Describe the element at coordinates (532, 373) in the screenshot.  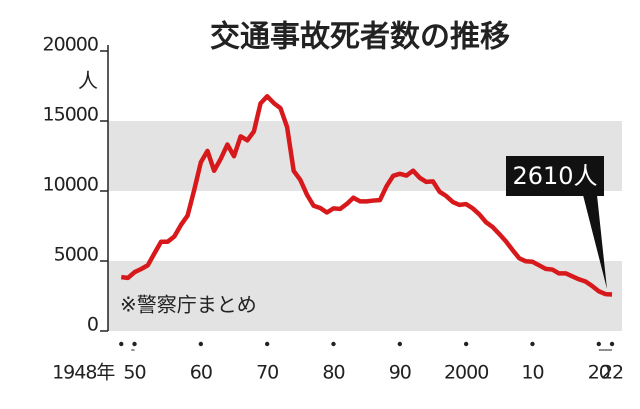
I see `x-tick-label: 10` at that location.